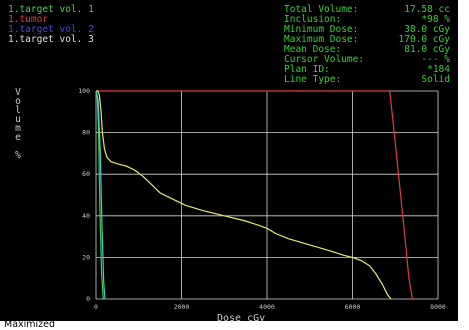 Image resolution: width=469 pixels, height=330 pixels. Describe the element at coordinates (367, 30) in the screenshot. I see `info-minimum-dose: Minimum Dose: 38.0 cGy` at that location.